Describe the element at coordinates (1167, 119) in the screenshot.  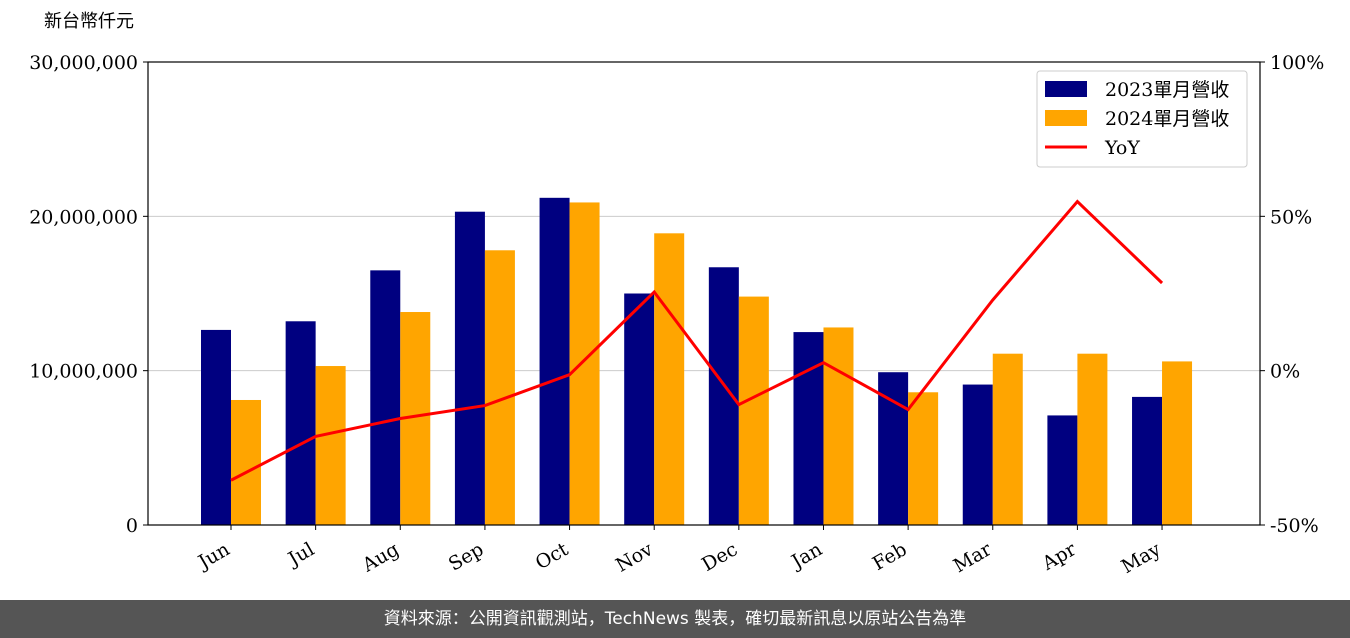
I see `legend-label: 2024單月營收` at that location.